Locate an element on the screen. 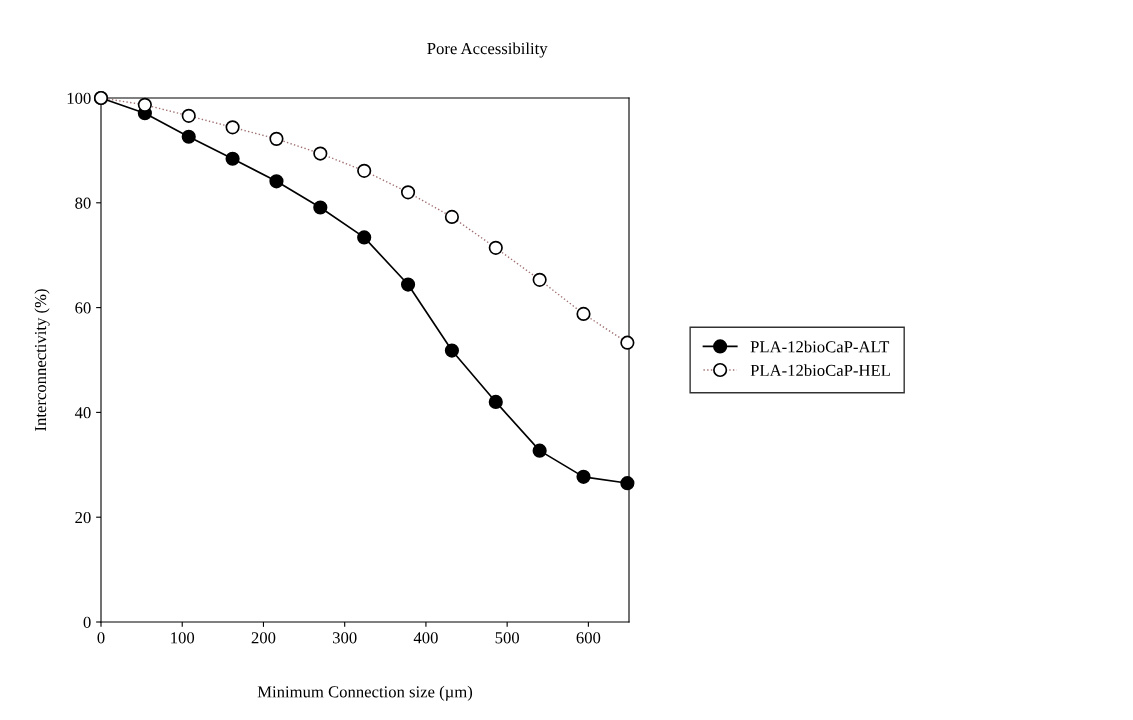 The image size is (1133, 720). y-tick-label: 80 is located at coordinates (83, 203).